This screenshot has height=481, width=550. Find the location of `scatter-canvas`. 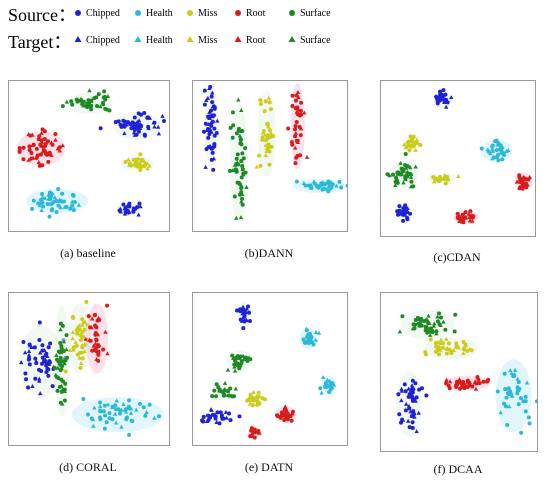

scatter-canvas is located at coordinates (274, 153).